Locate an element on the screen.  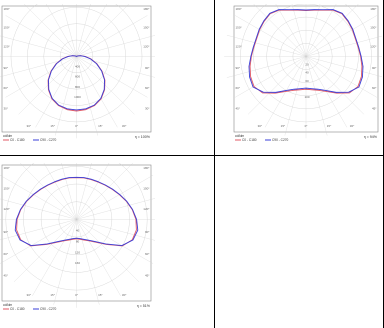
radial-tick-label: 120 is located at coordinates (77, 252).